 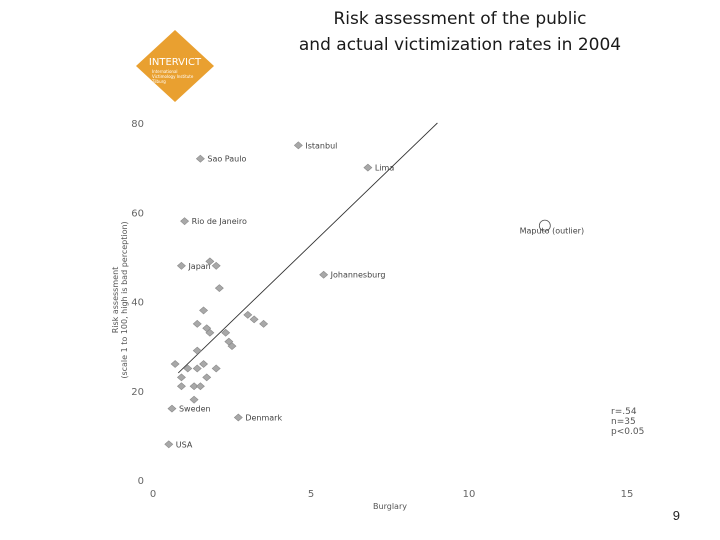 I want to click on logo-subtitle-3: Tilburg, so click(x=158, y=81).